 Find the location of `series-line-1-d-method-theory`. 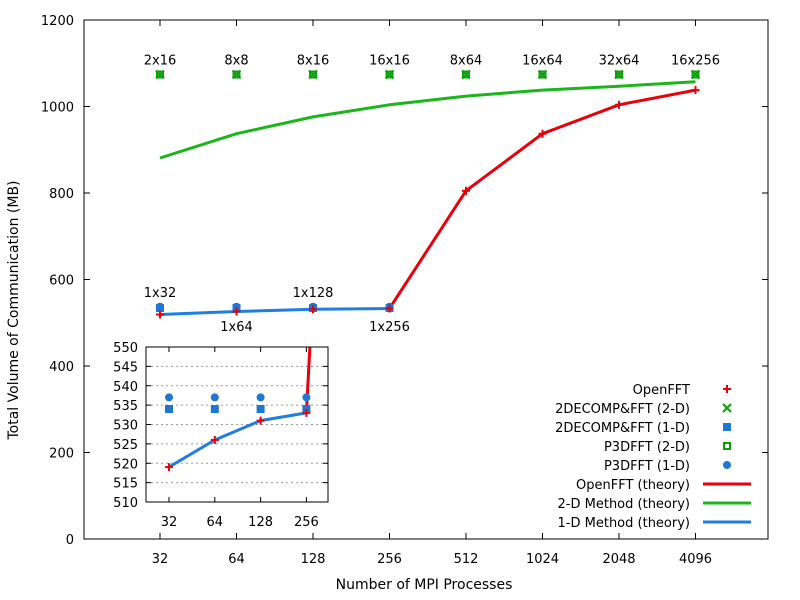

series-line-1-d-method-theory is located at coordinates (274, 311).